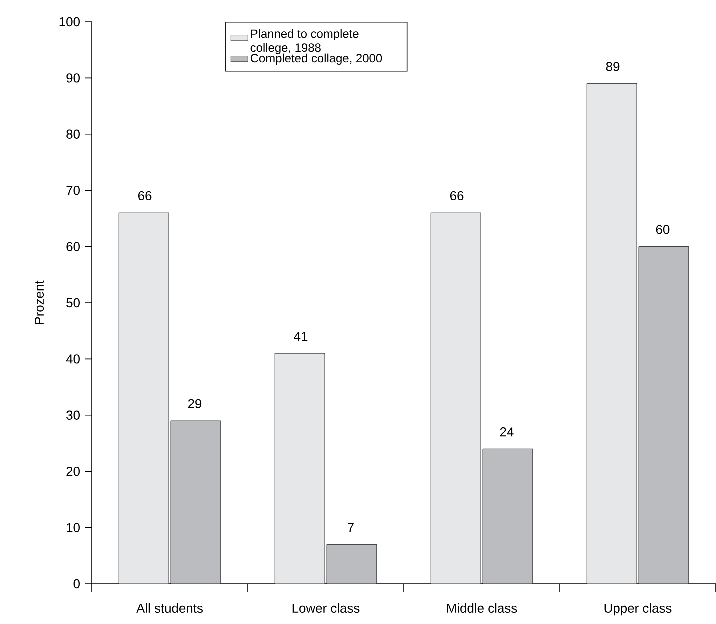 Image resolution: width=716 pixels, height=624 pixels. I want to click on legend-label: Completed collage, 2000, so click(316, 59).